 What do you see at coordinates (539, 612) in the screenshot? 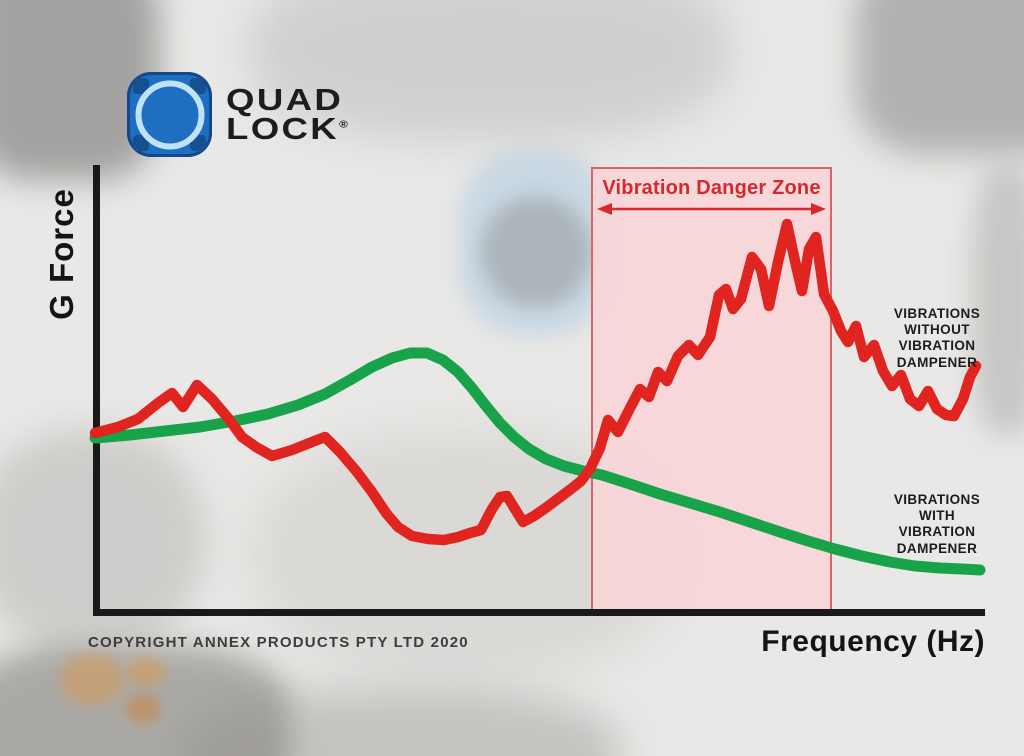
I see `x-axis` at bounding box center [539, 612].